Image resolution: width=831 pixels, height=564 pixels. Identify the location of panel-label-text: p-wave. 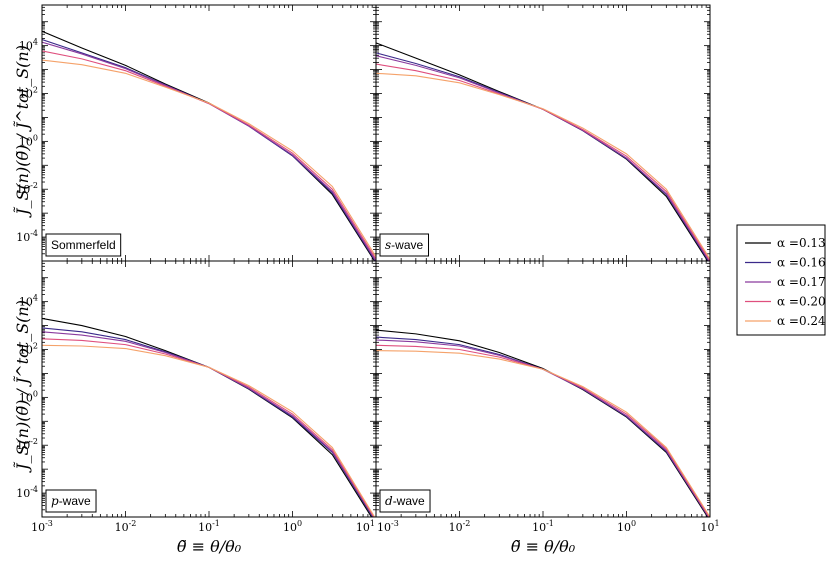
(71, 501).